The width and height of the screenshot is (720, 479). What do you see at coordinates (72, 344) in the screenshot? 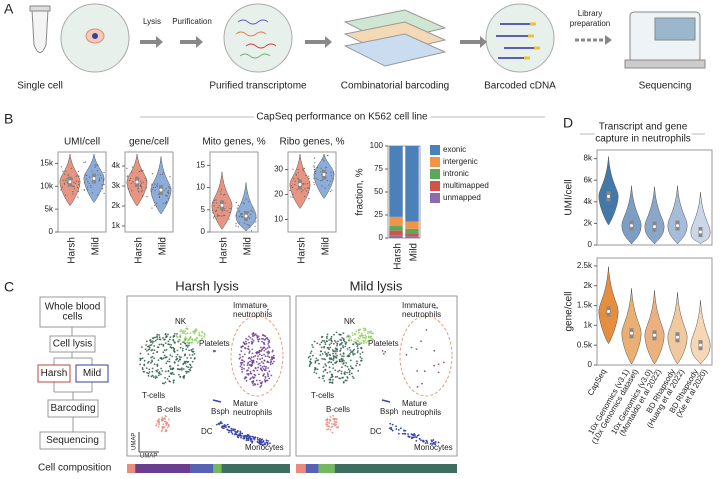
I see `flow-label: Cell lysis` at bounding box center [72, 344].